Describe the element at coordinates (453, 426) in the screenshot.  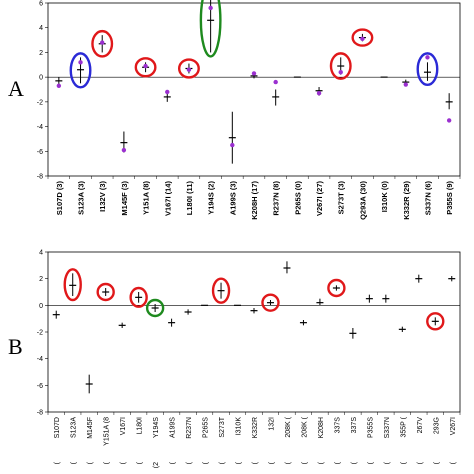
I see `category-label: V267I` at that location.